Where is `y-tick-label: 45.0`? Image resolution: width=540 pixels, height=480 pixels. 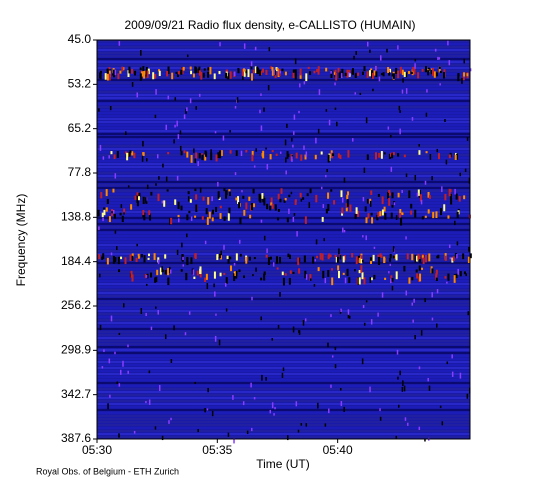 y-tick-label: 45.0 is located at coordinates (80, 39).